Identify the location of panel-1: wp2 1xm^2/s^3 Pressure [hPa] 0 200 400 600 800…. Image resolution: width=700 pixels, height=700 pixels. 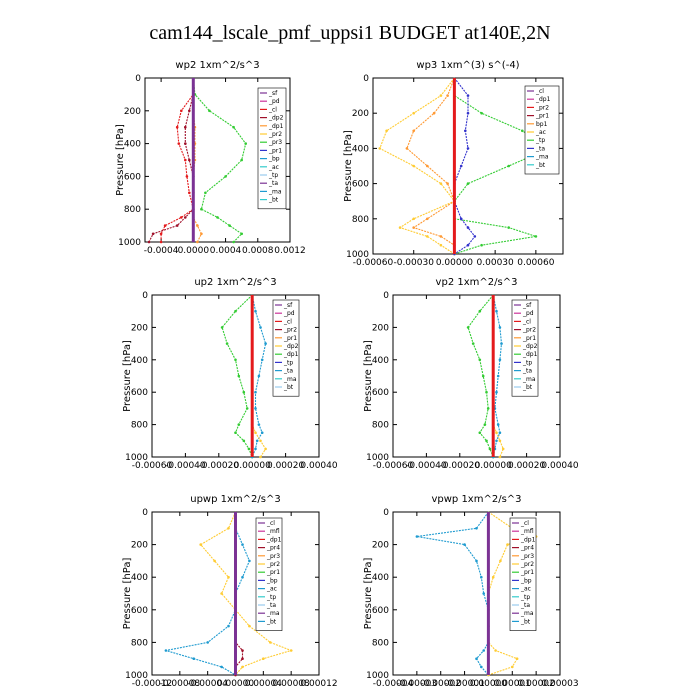
(210, 158).